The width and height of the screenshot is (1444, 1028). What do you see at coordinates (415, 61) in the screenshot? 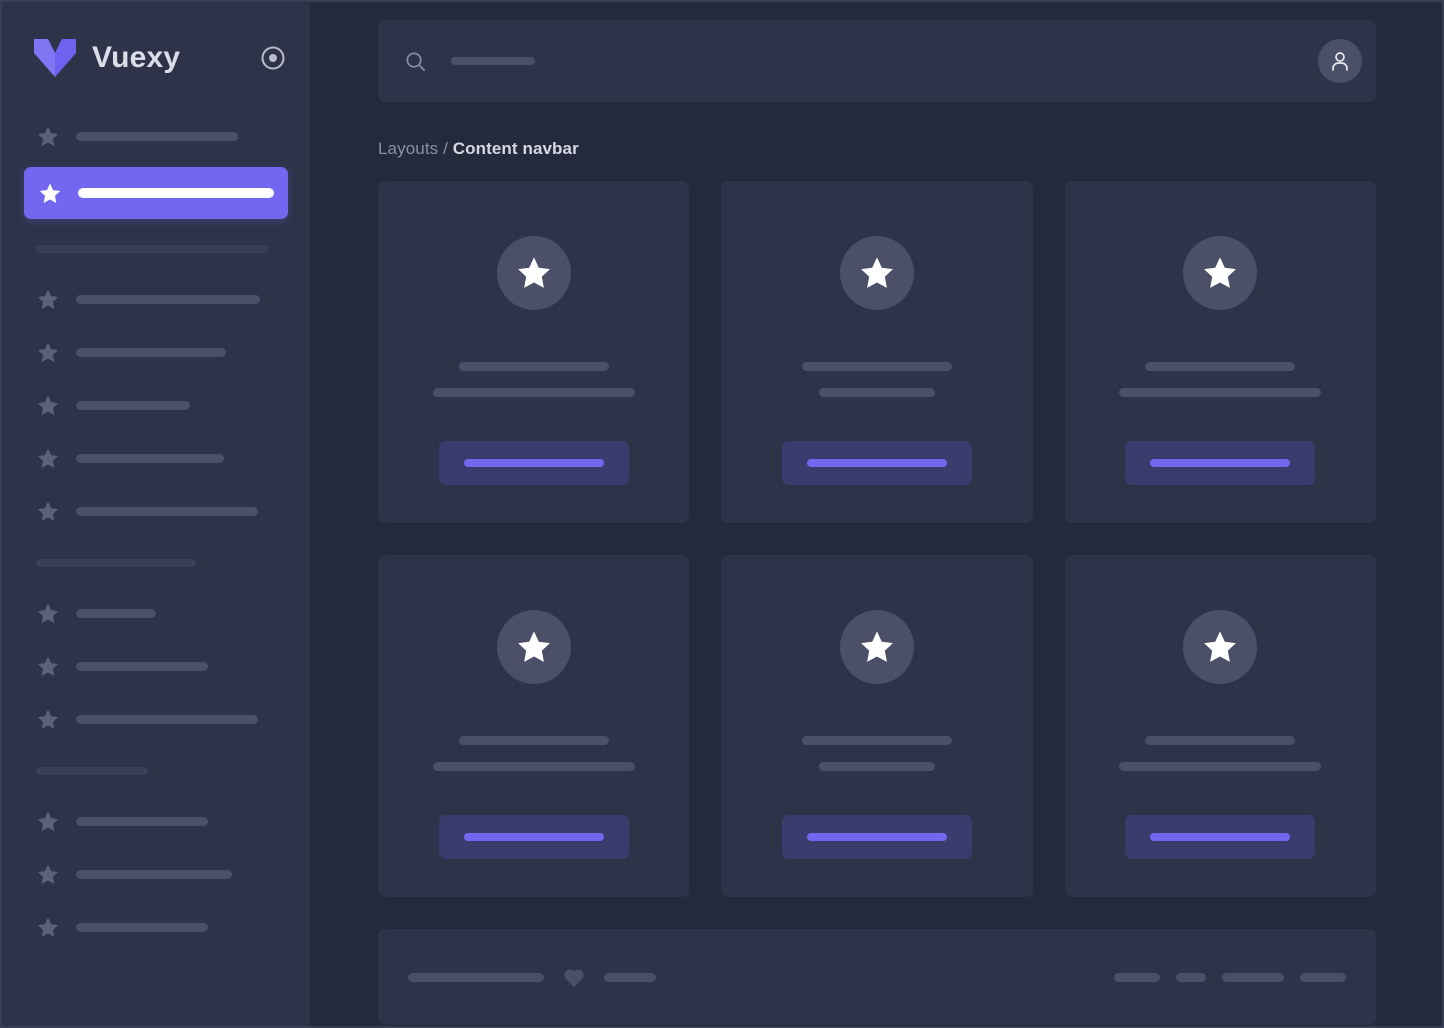
I see `search-icon` at bounding box center [415, 61].